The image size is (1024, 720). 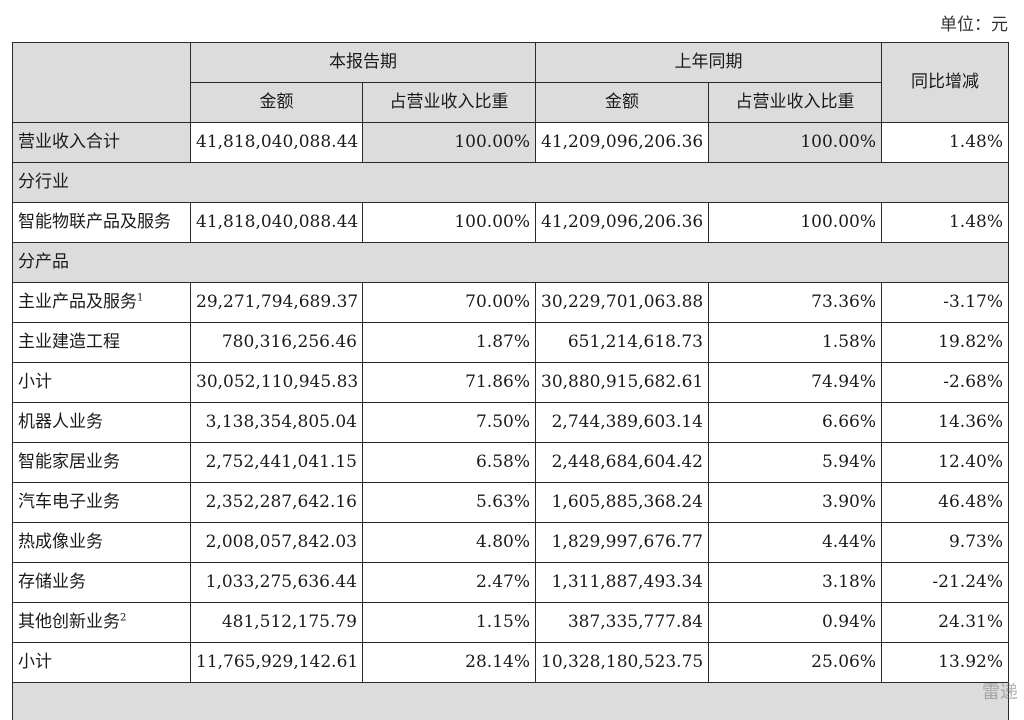 What do you see at coordinates (276, 102) in the screenshot?
I see `header-current-amount: 金额` at bounding box center [276, 102].